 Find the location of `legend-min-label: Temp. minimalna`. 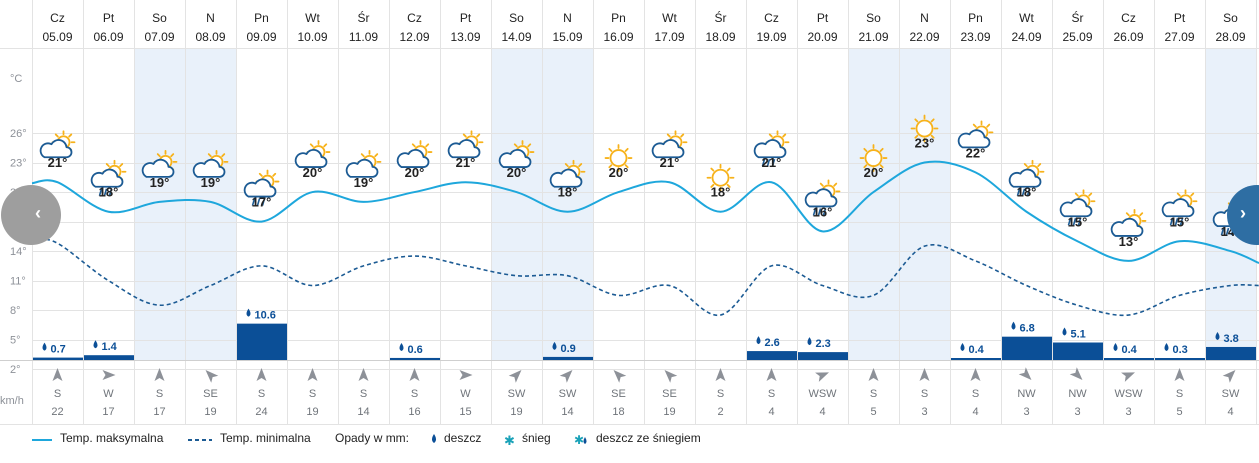

legend-min-label: Temp. minimalna is located at coordinates (265, 438).